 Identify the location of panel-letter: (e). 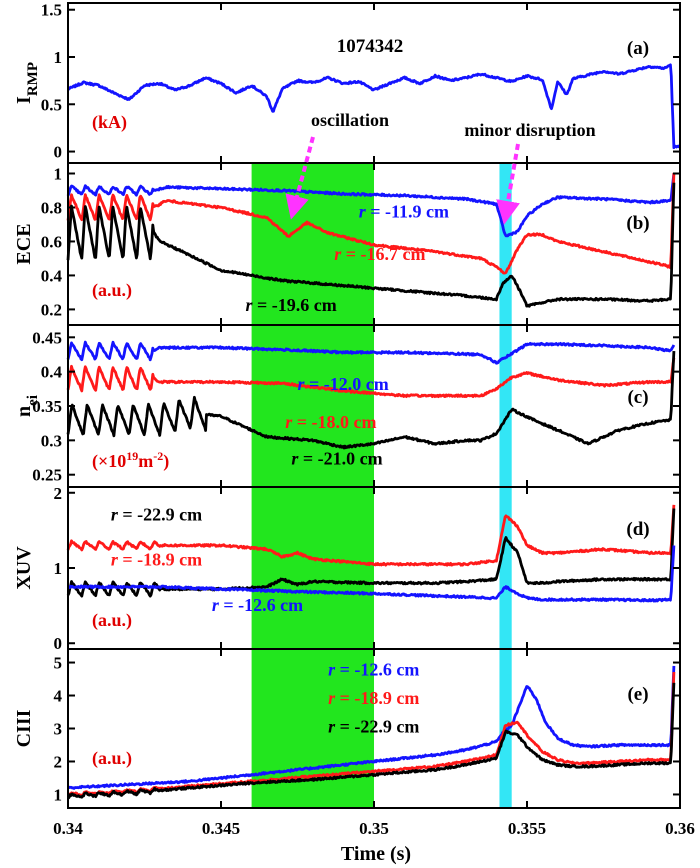
(637, 694).